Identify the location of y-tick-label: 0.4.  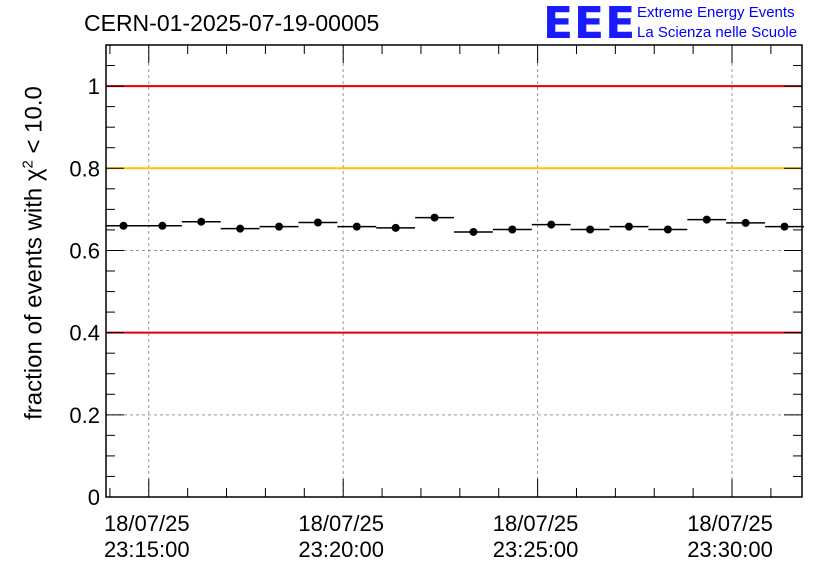
(84, 333).